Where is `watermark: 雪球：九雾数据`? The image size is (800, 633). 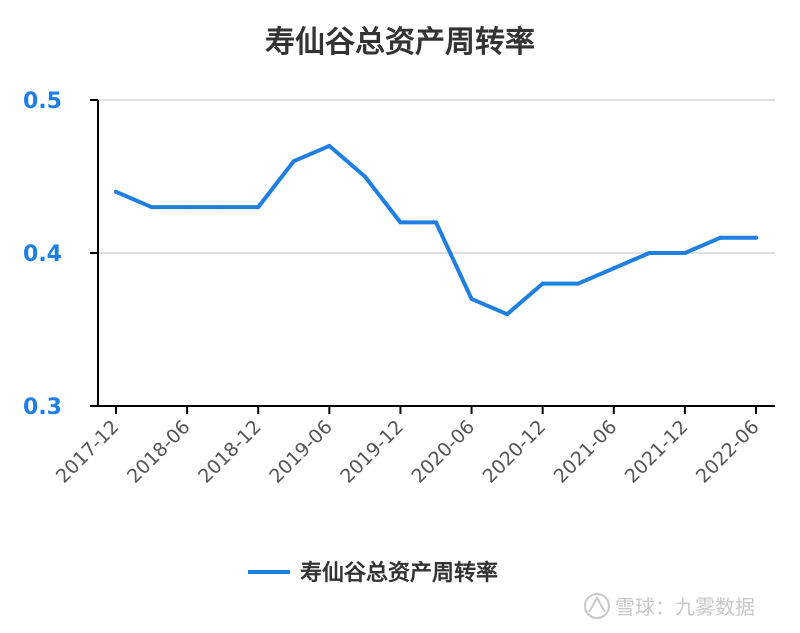
watermark: 雪球：九雾数据 is located at coordinates (669, 606).